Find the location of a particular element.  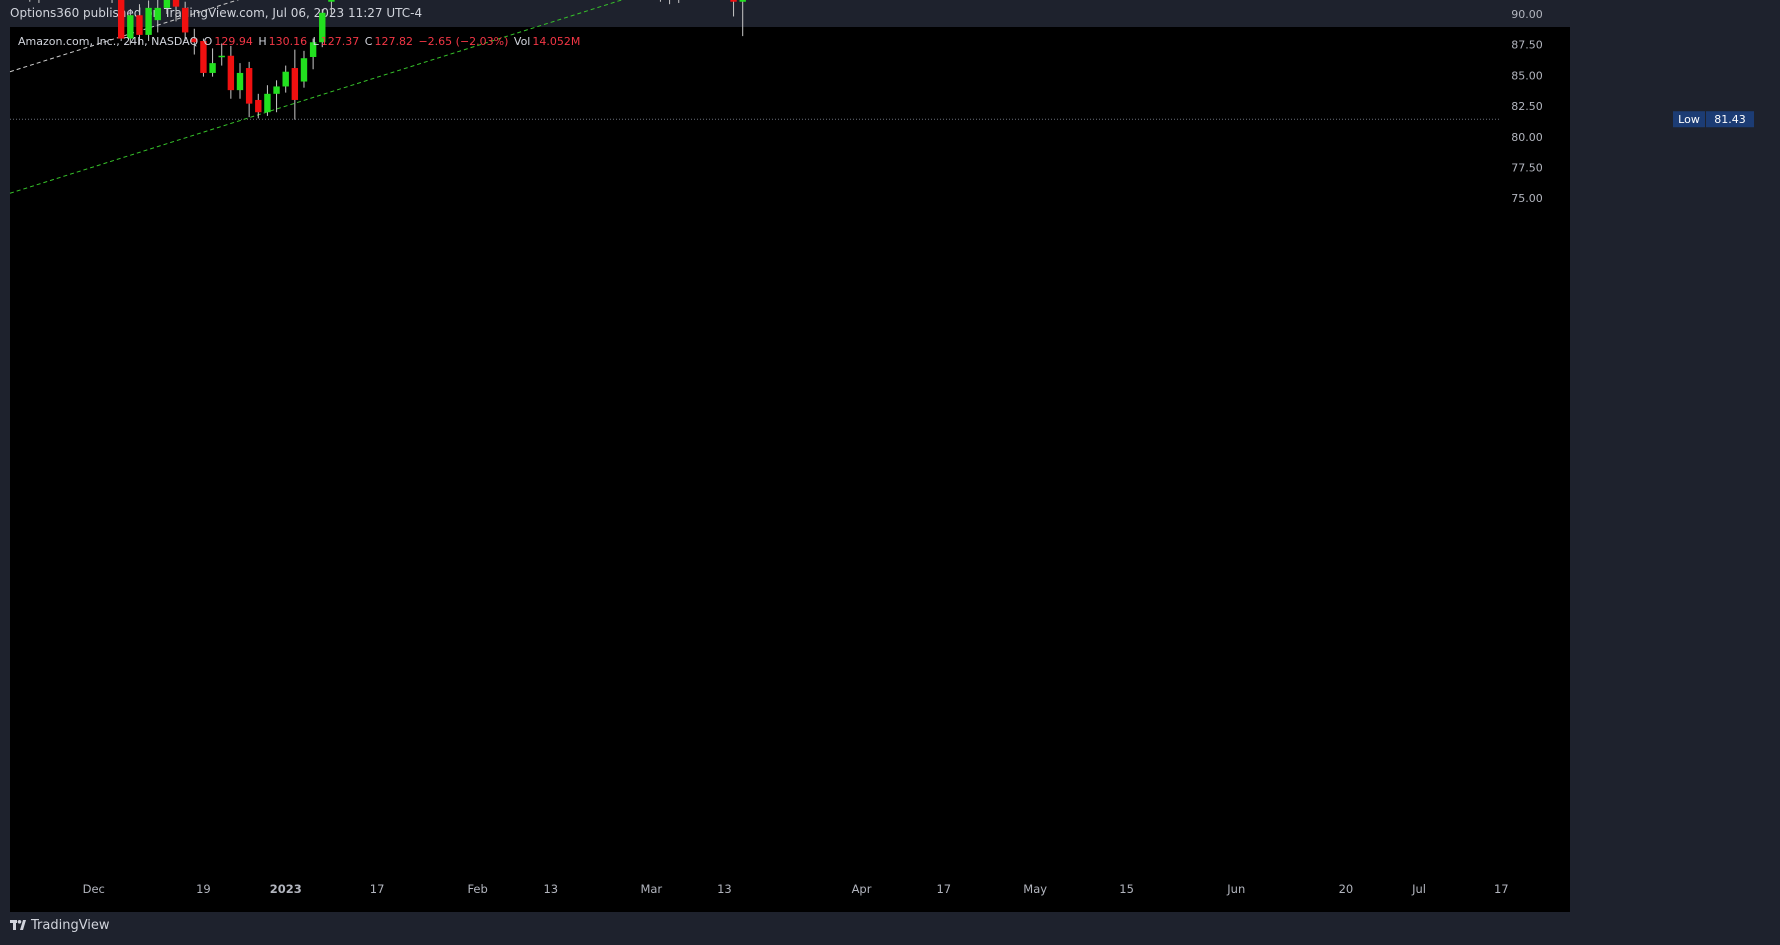

close-label: C is located at coordinates (368, 41).